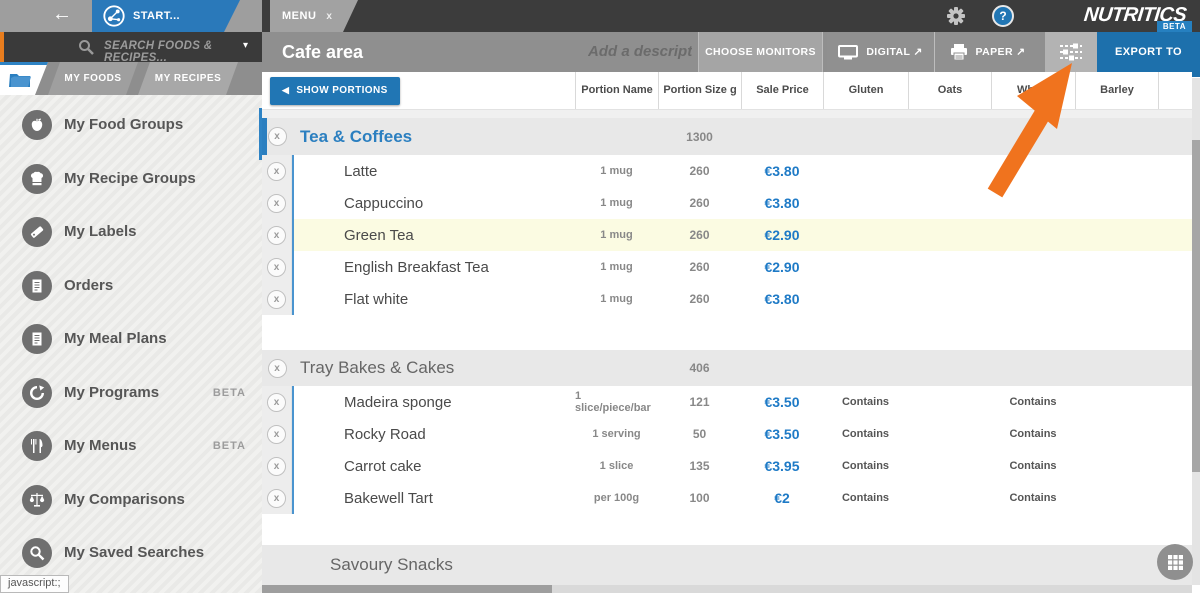  Describe the element at coordinates (1196, 306) in the screenshot. I see `vertical-scrollbar-thumb` at that location.